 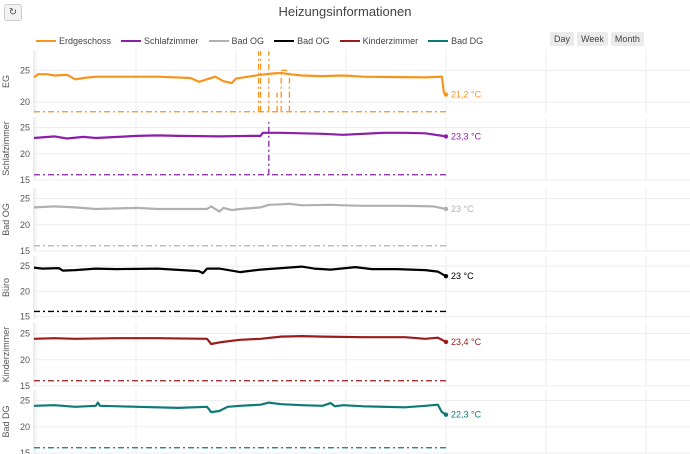 What do you see at coordinates (562, 39) in the screenshot?
I see `range-button-day: Day` at bounding box center [562, 39].